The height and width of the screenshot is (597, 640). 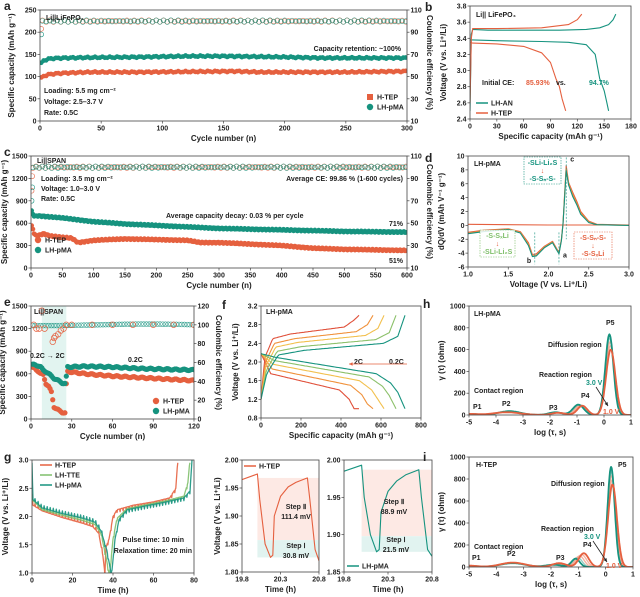 What do you see at coordinates (153, 551) in the screenshot?
I see `annotation: Relaxation time: 20 min` at bounding box center [153, 551].